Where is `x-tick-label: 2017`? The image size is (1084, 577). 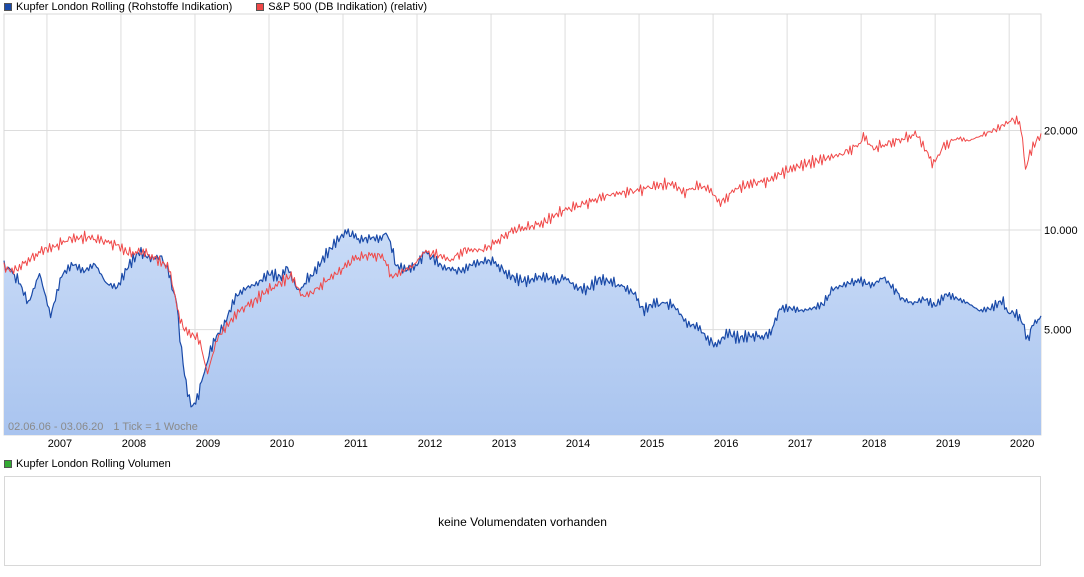
x-tick-label: 2017 is located at coordinates (800, 444).